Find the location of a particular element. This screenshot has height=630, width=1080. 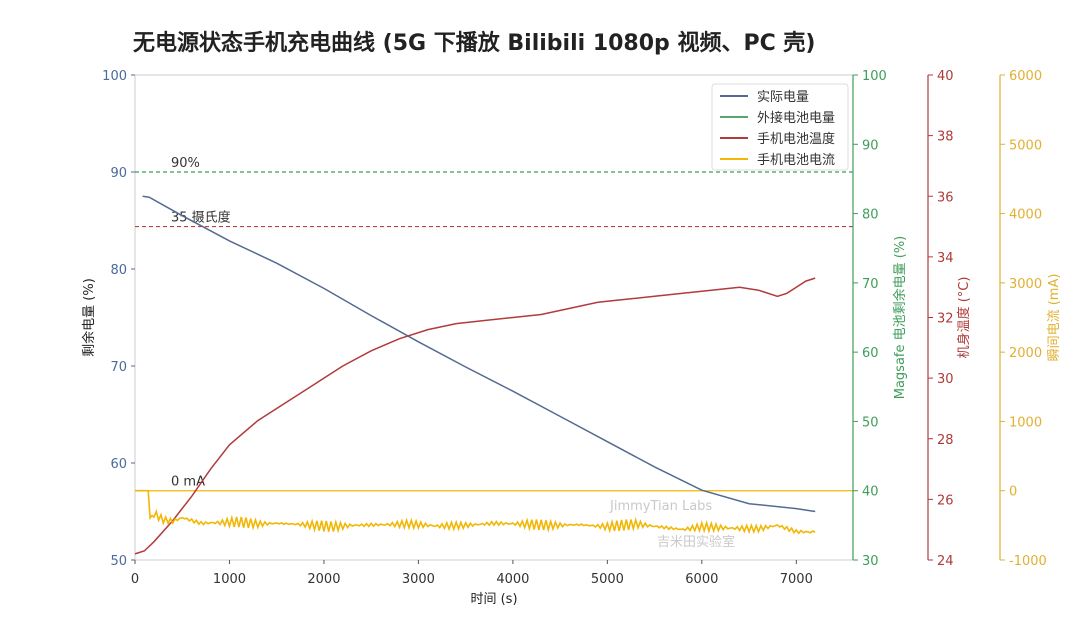

left-tick-label: 50 is located at coordinates (118, 561).